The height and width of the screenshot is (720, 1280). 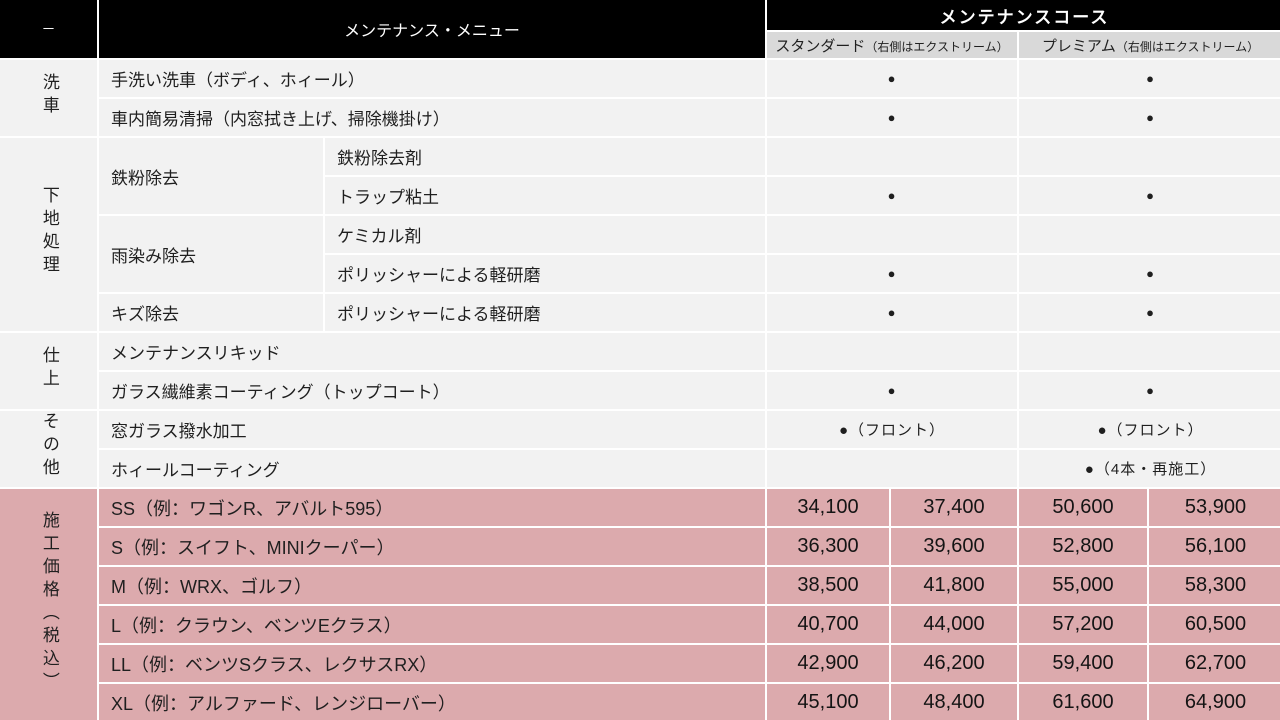 I want to click on price-standard: 36,300, so click(x=828, y=546).